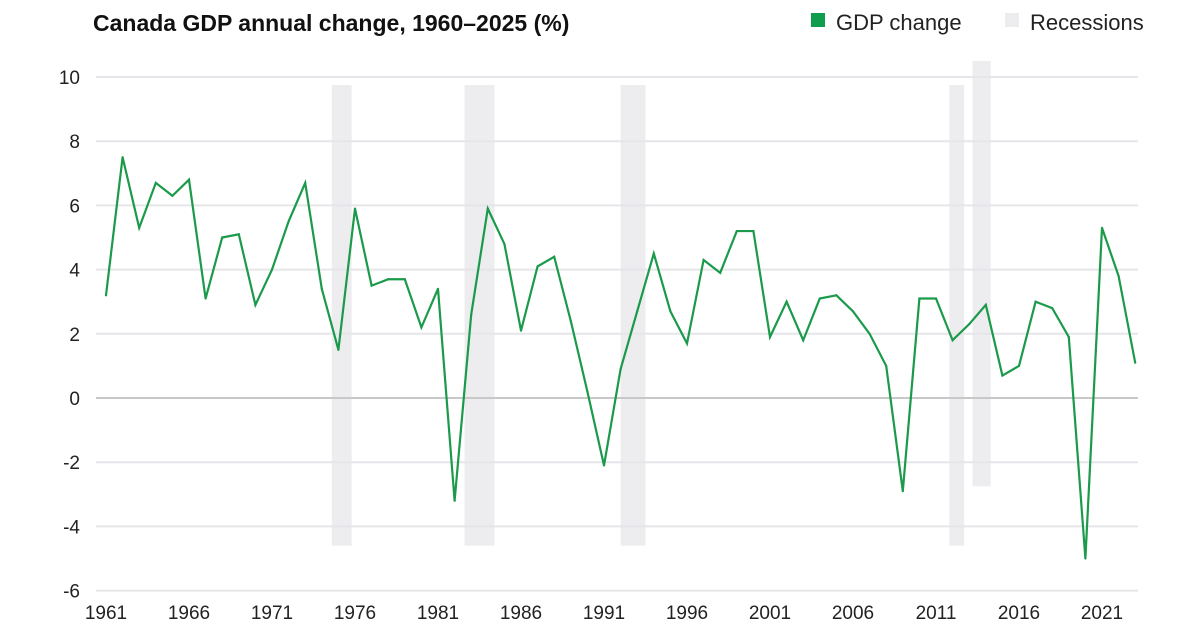  Describe the element at coordinates (74, 206) in the screenshot. I see `y-tick-label: 6` at that location.